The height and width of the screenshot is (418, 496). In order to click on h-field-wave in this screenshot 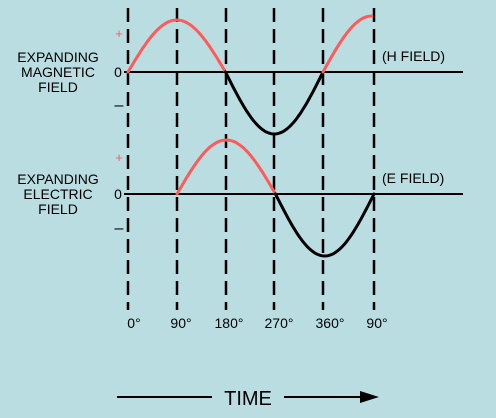, I will do `click(250, 75)`.